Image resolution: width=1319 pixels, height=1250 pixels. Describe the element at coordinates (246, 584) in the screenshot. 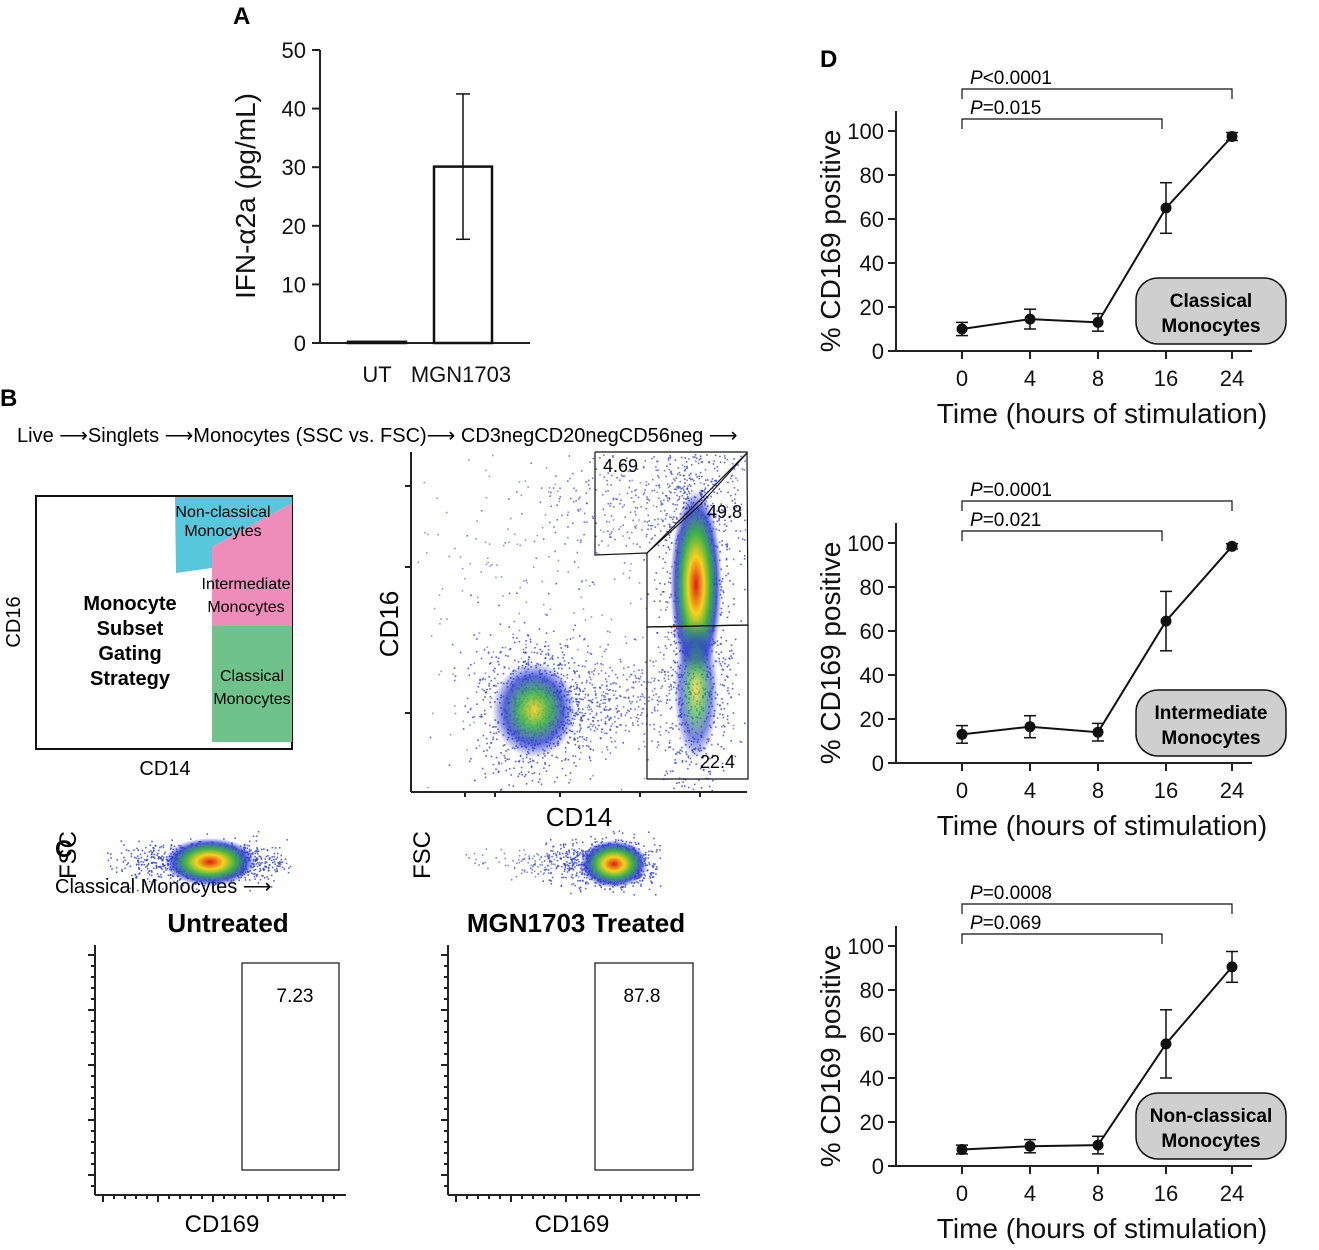

I see `region-intermediate-label: Intermediate` at that location.